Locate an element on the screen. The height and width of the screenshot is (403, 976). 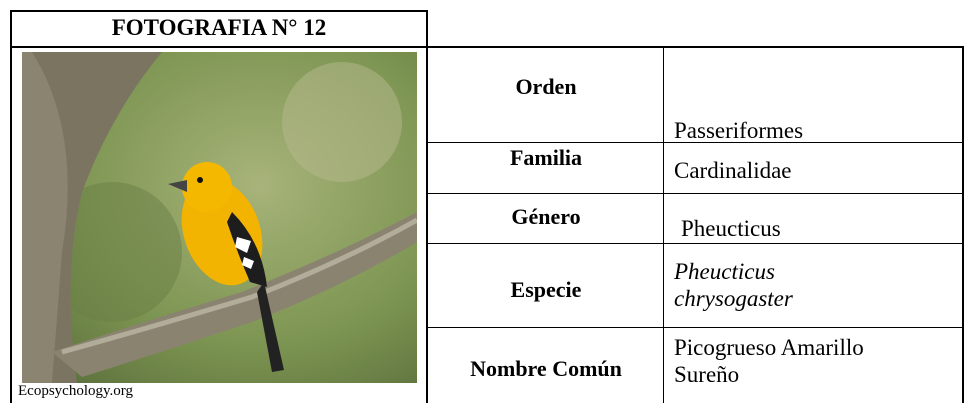
row-label: Orden is located at coordinates (546, 86).